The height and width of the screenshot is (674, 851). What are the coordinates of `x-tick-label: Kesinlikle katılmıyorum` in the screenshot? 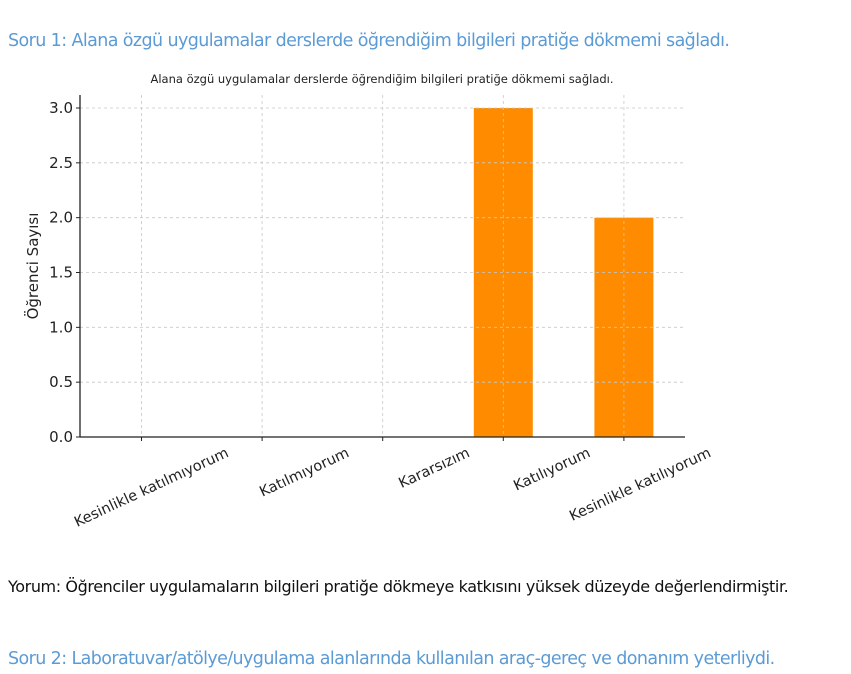 It's located at (151, 488).